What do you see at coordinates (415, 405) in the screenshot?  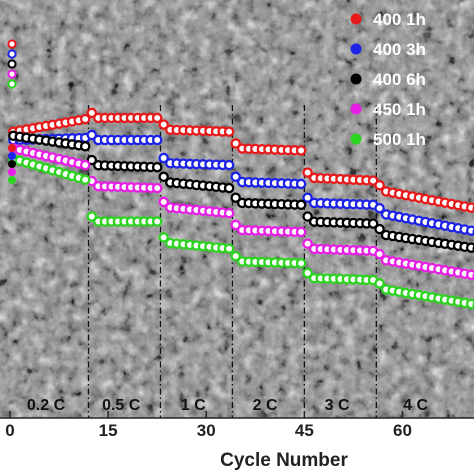 I see `rate-label: 4 C` at bounding box center [415, 405].